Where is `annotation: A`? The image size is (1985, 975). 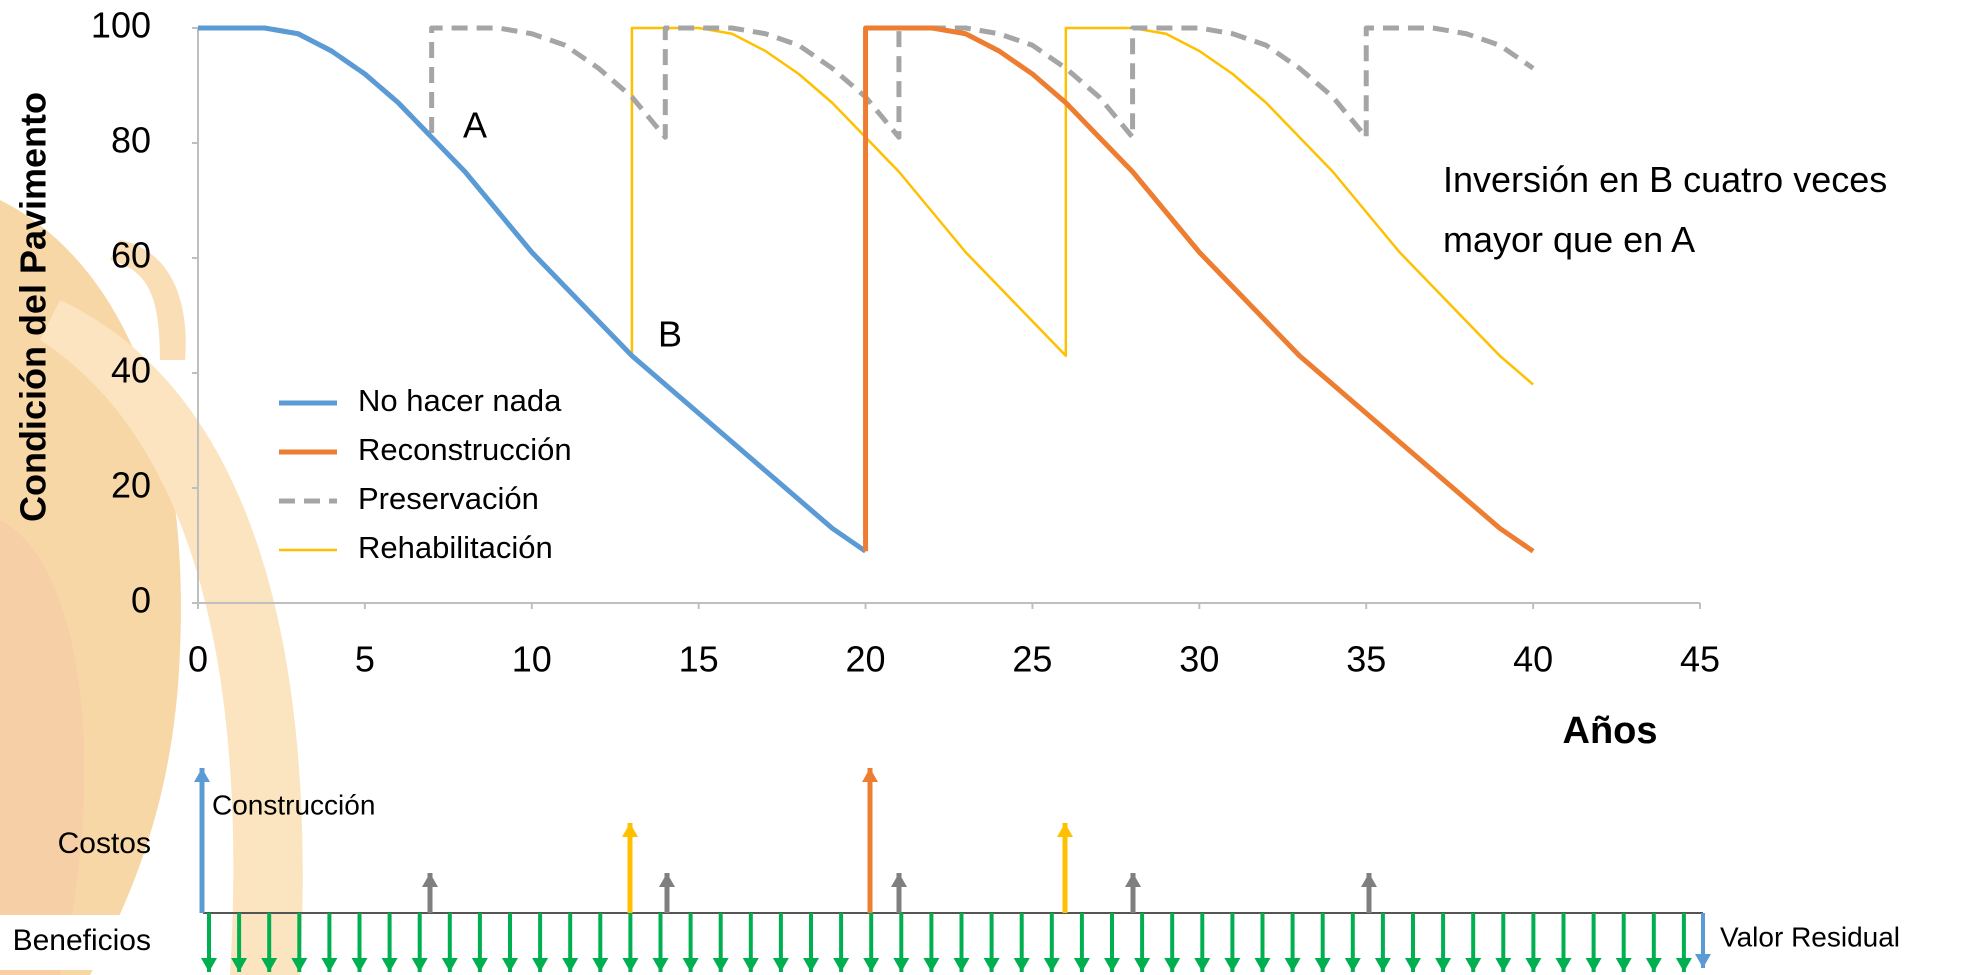 annotation: A is located at coordinates (475, 125).